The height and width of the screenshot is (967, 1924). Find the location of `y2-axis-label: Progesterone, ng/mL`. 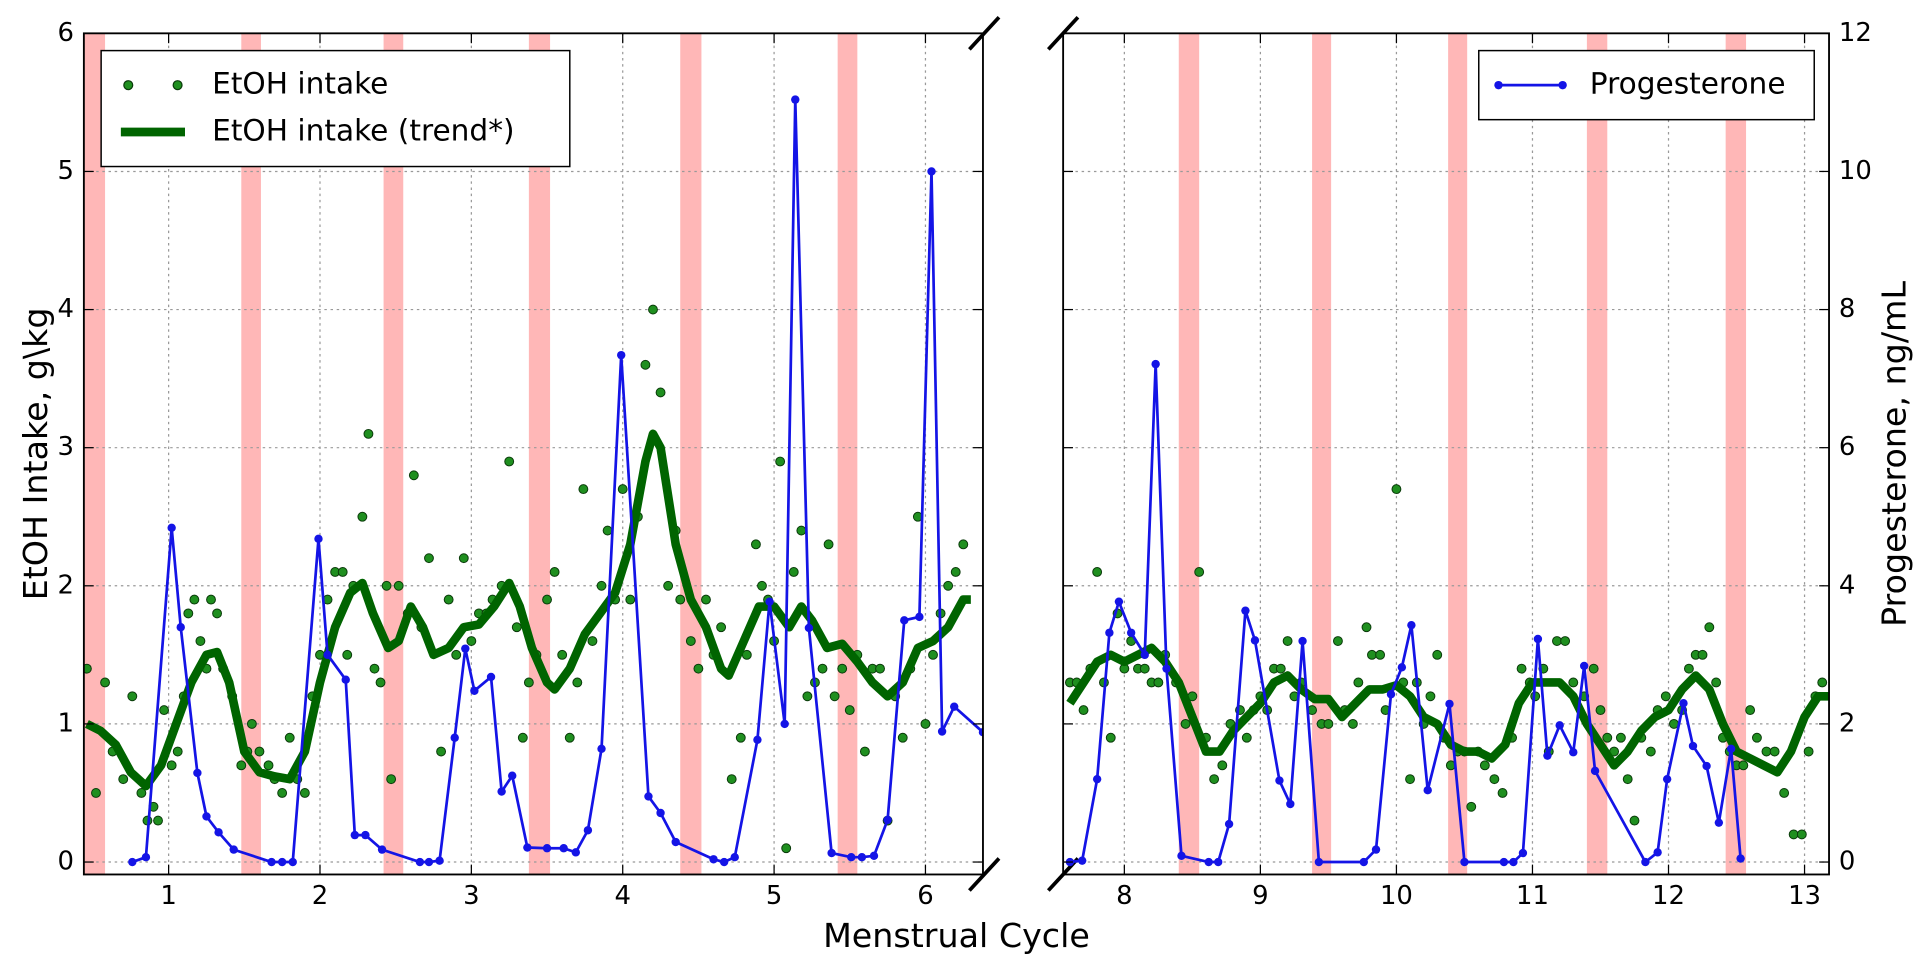

y2-axis-label: Progesterone, ng/mL is located at coordinates (1894, 454).